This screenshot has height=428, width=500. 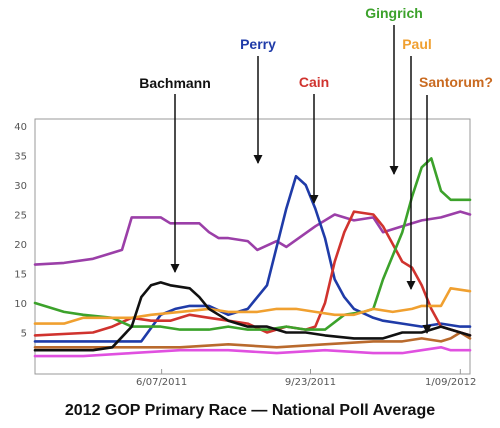 I want to click on y-tick-label: 30, so click(x=20, y=186).